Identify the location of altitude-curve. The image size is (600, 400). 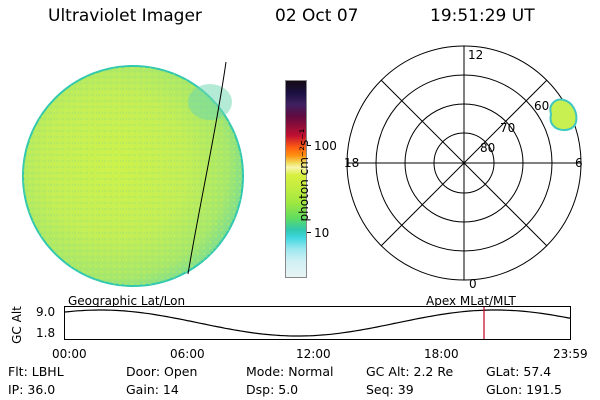
(318, 323).